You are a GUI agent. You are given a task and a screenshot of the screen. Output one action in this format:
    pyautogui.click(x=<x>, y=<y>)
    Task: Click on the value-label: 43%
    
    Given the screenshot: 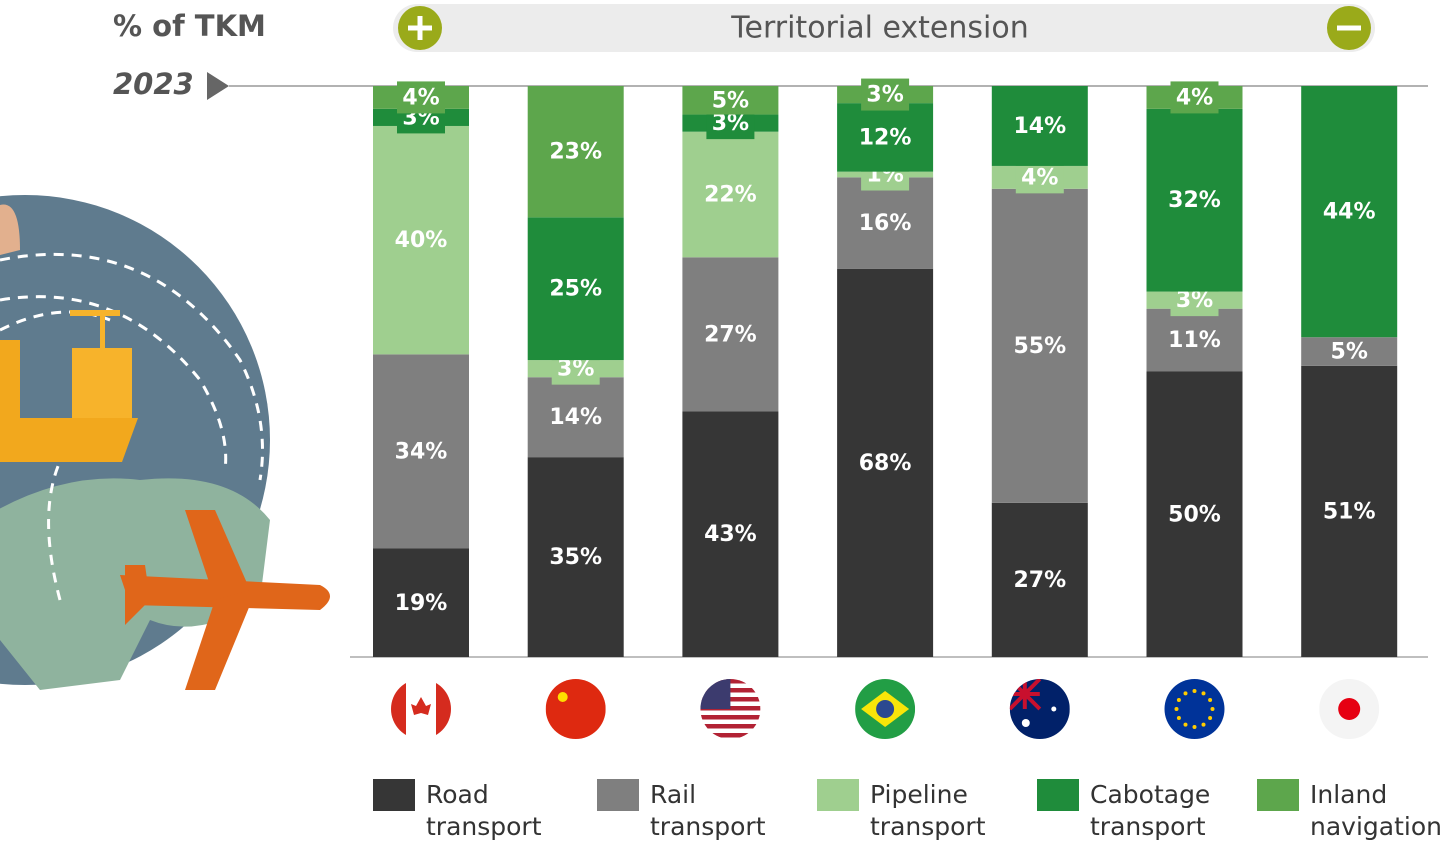 What is the action you would take?
    pyautogui.click(x=730, y=534)
    